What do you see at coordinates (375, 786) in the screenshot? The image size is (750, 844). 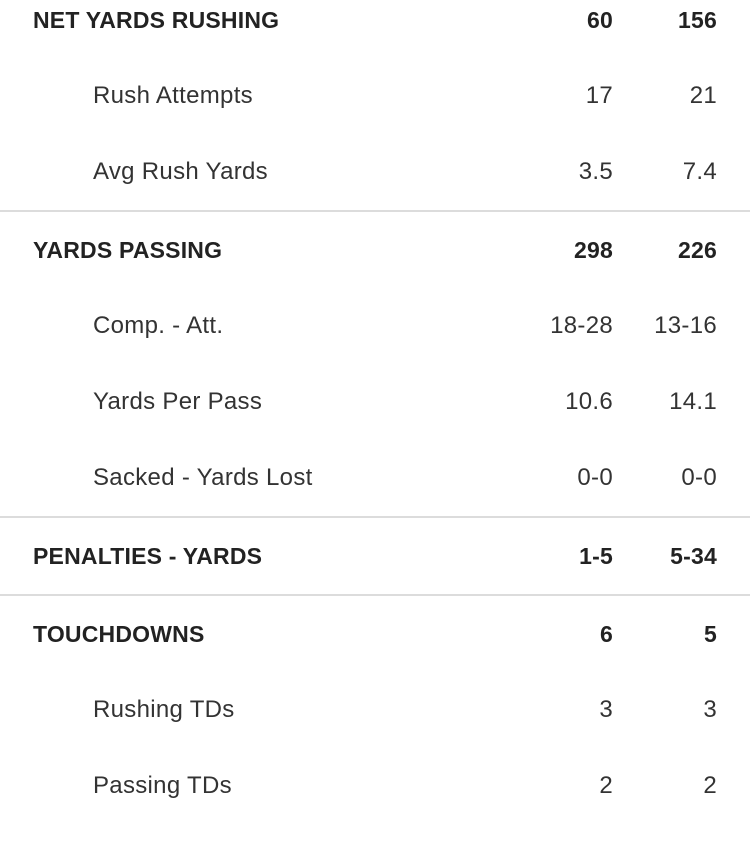 I see `stat-detail-row: Passing TDs 2 2` at bounding box center [375, 786].